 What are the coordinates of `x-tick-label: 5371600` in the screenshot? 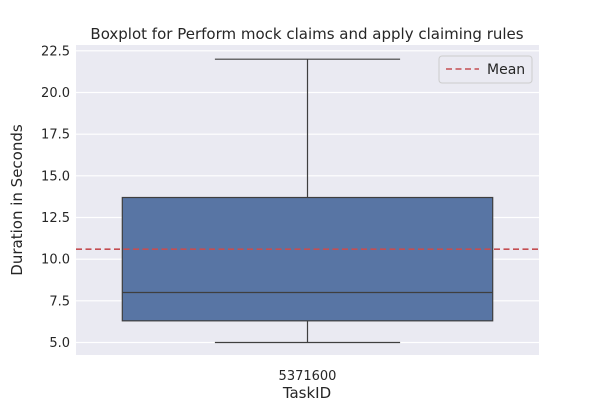 It's located at (308, 376).